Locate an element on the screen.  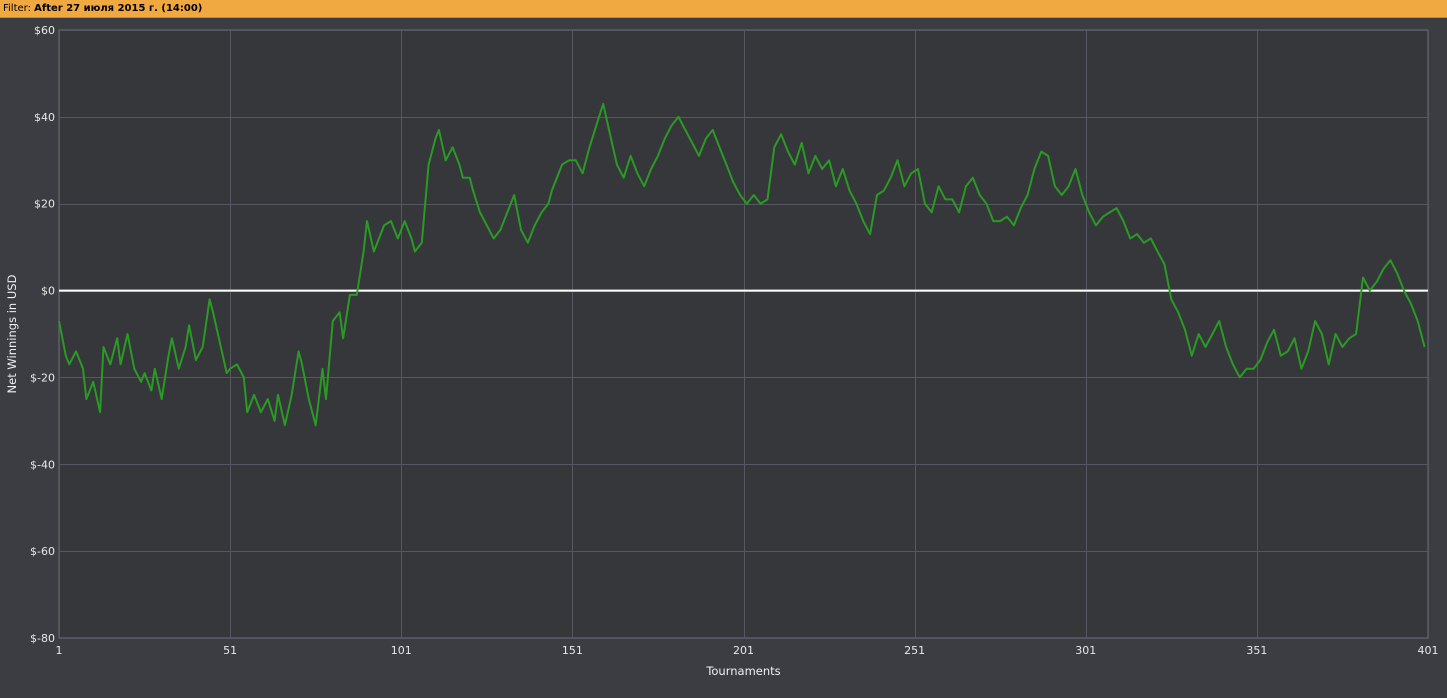
x-tick-label: 201 is located at coordinates (743, 650).